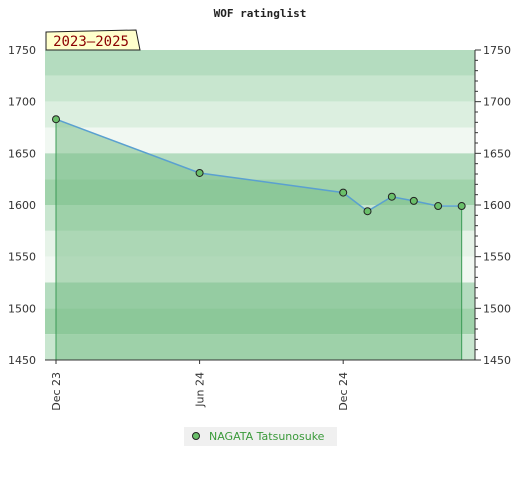 Image resolution: width=520 pixels, height=480 pixels. I want to click on x-tick-label: Jun 24, so click(200, 390).